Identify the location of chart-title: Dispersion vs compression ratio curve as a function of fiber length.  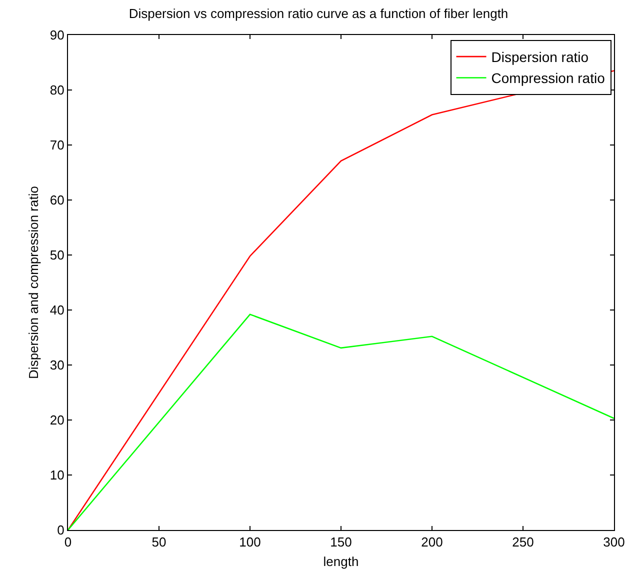
(318, 13).